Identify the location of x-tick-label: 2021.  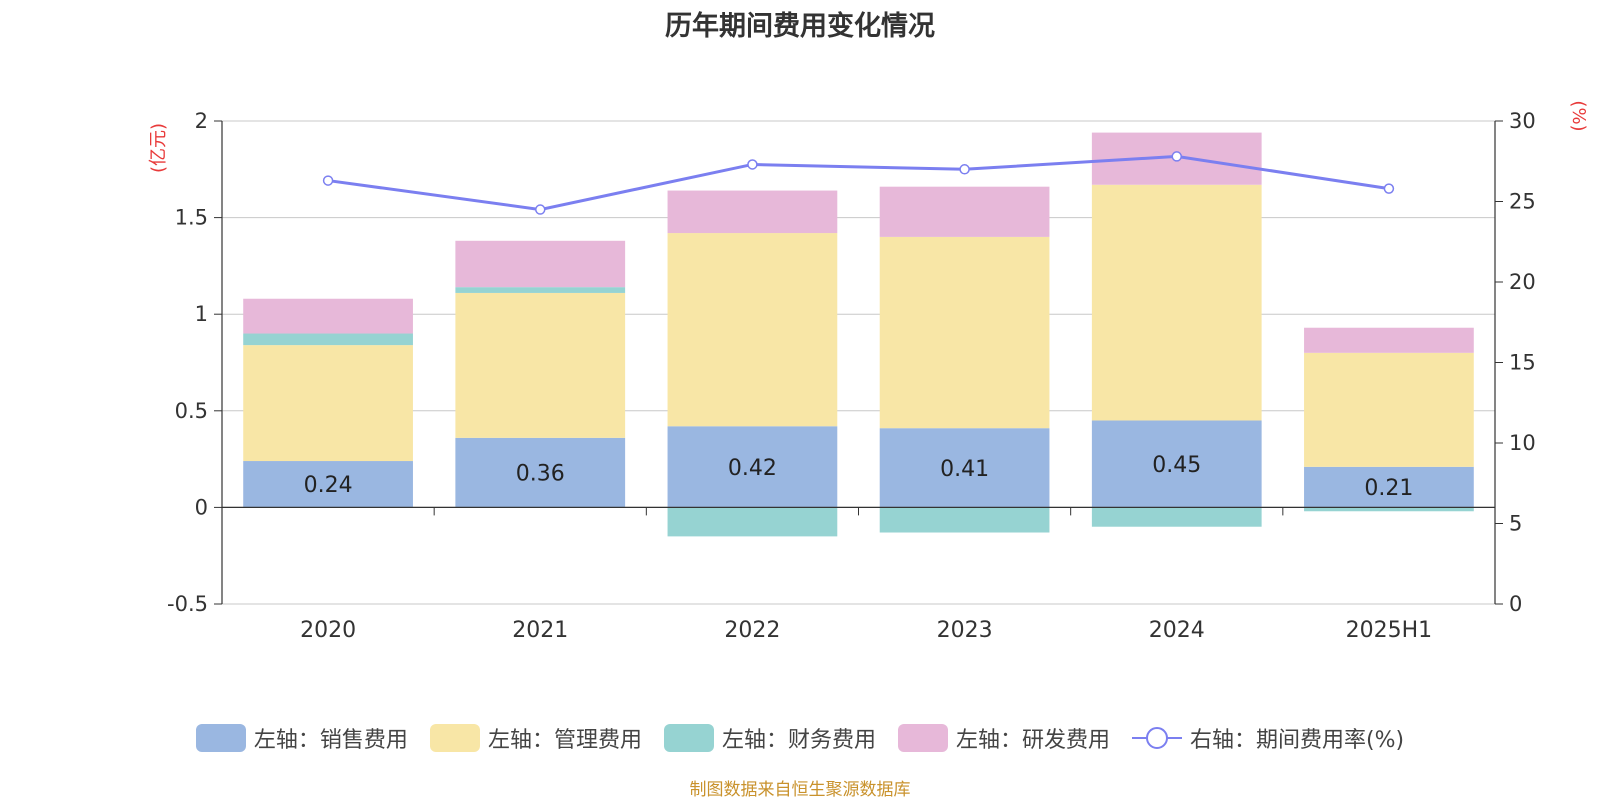
(540, 630).